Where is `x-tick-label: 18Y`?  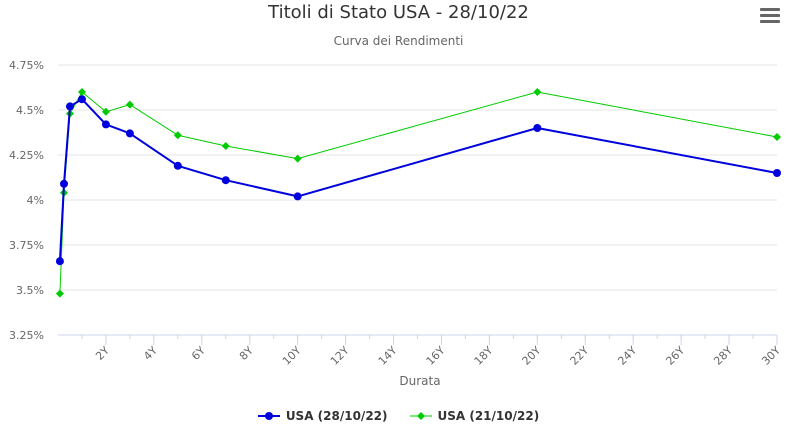
x-tick-label: 18Y is located at coordinates (484, 356).